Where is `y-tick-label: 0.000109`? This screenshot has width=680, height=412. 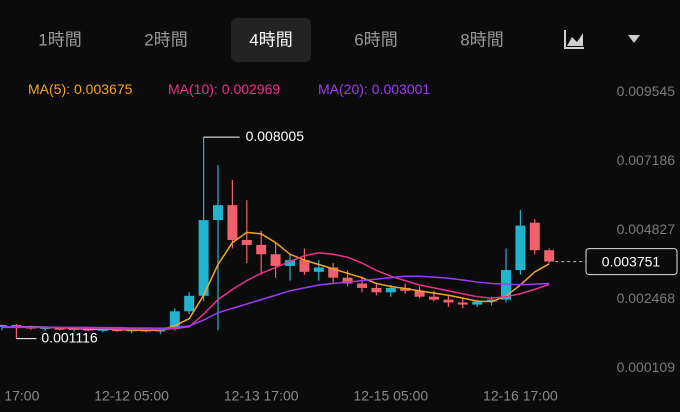
y-tick-label: 0.000109 is located at coordinates (646, 367).